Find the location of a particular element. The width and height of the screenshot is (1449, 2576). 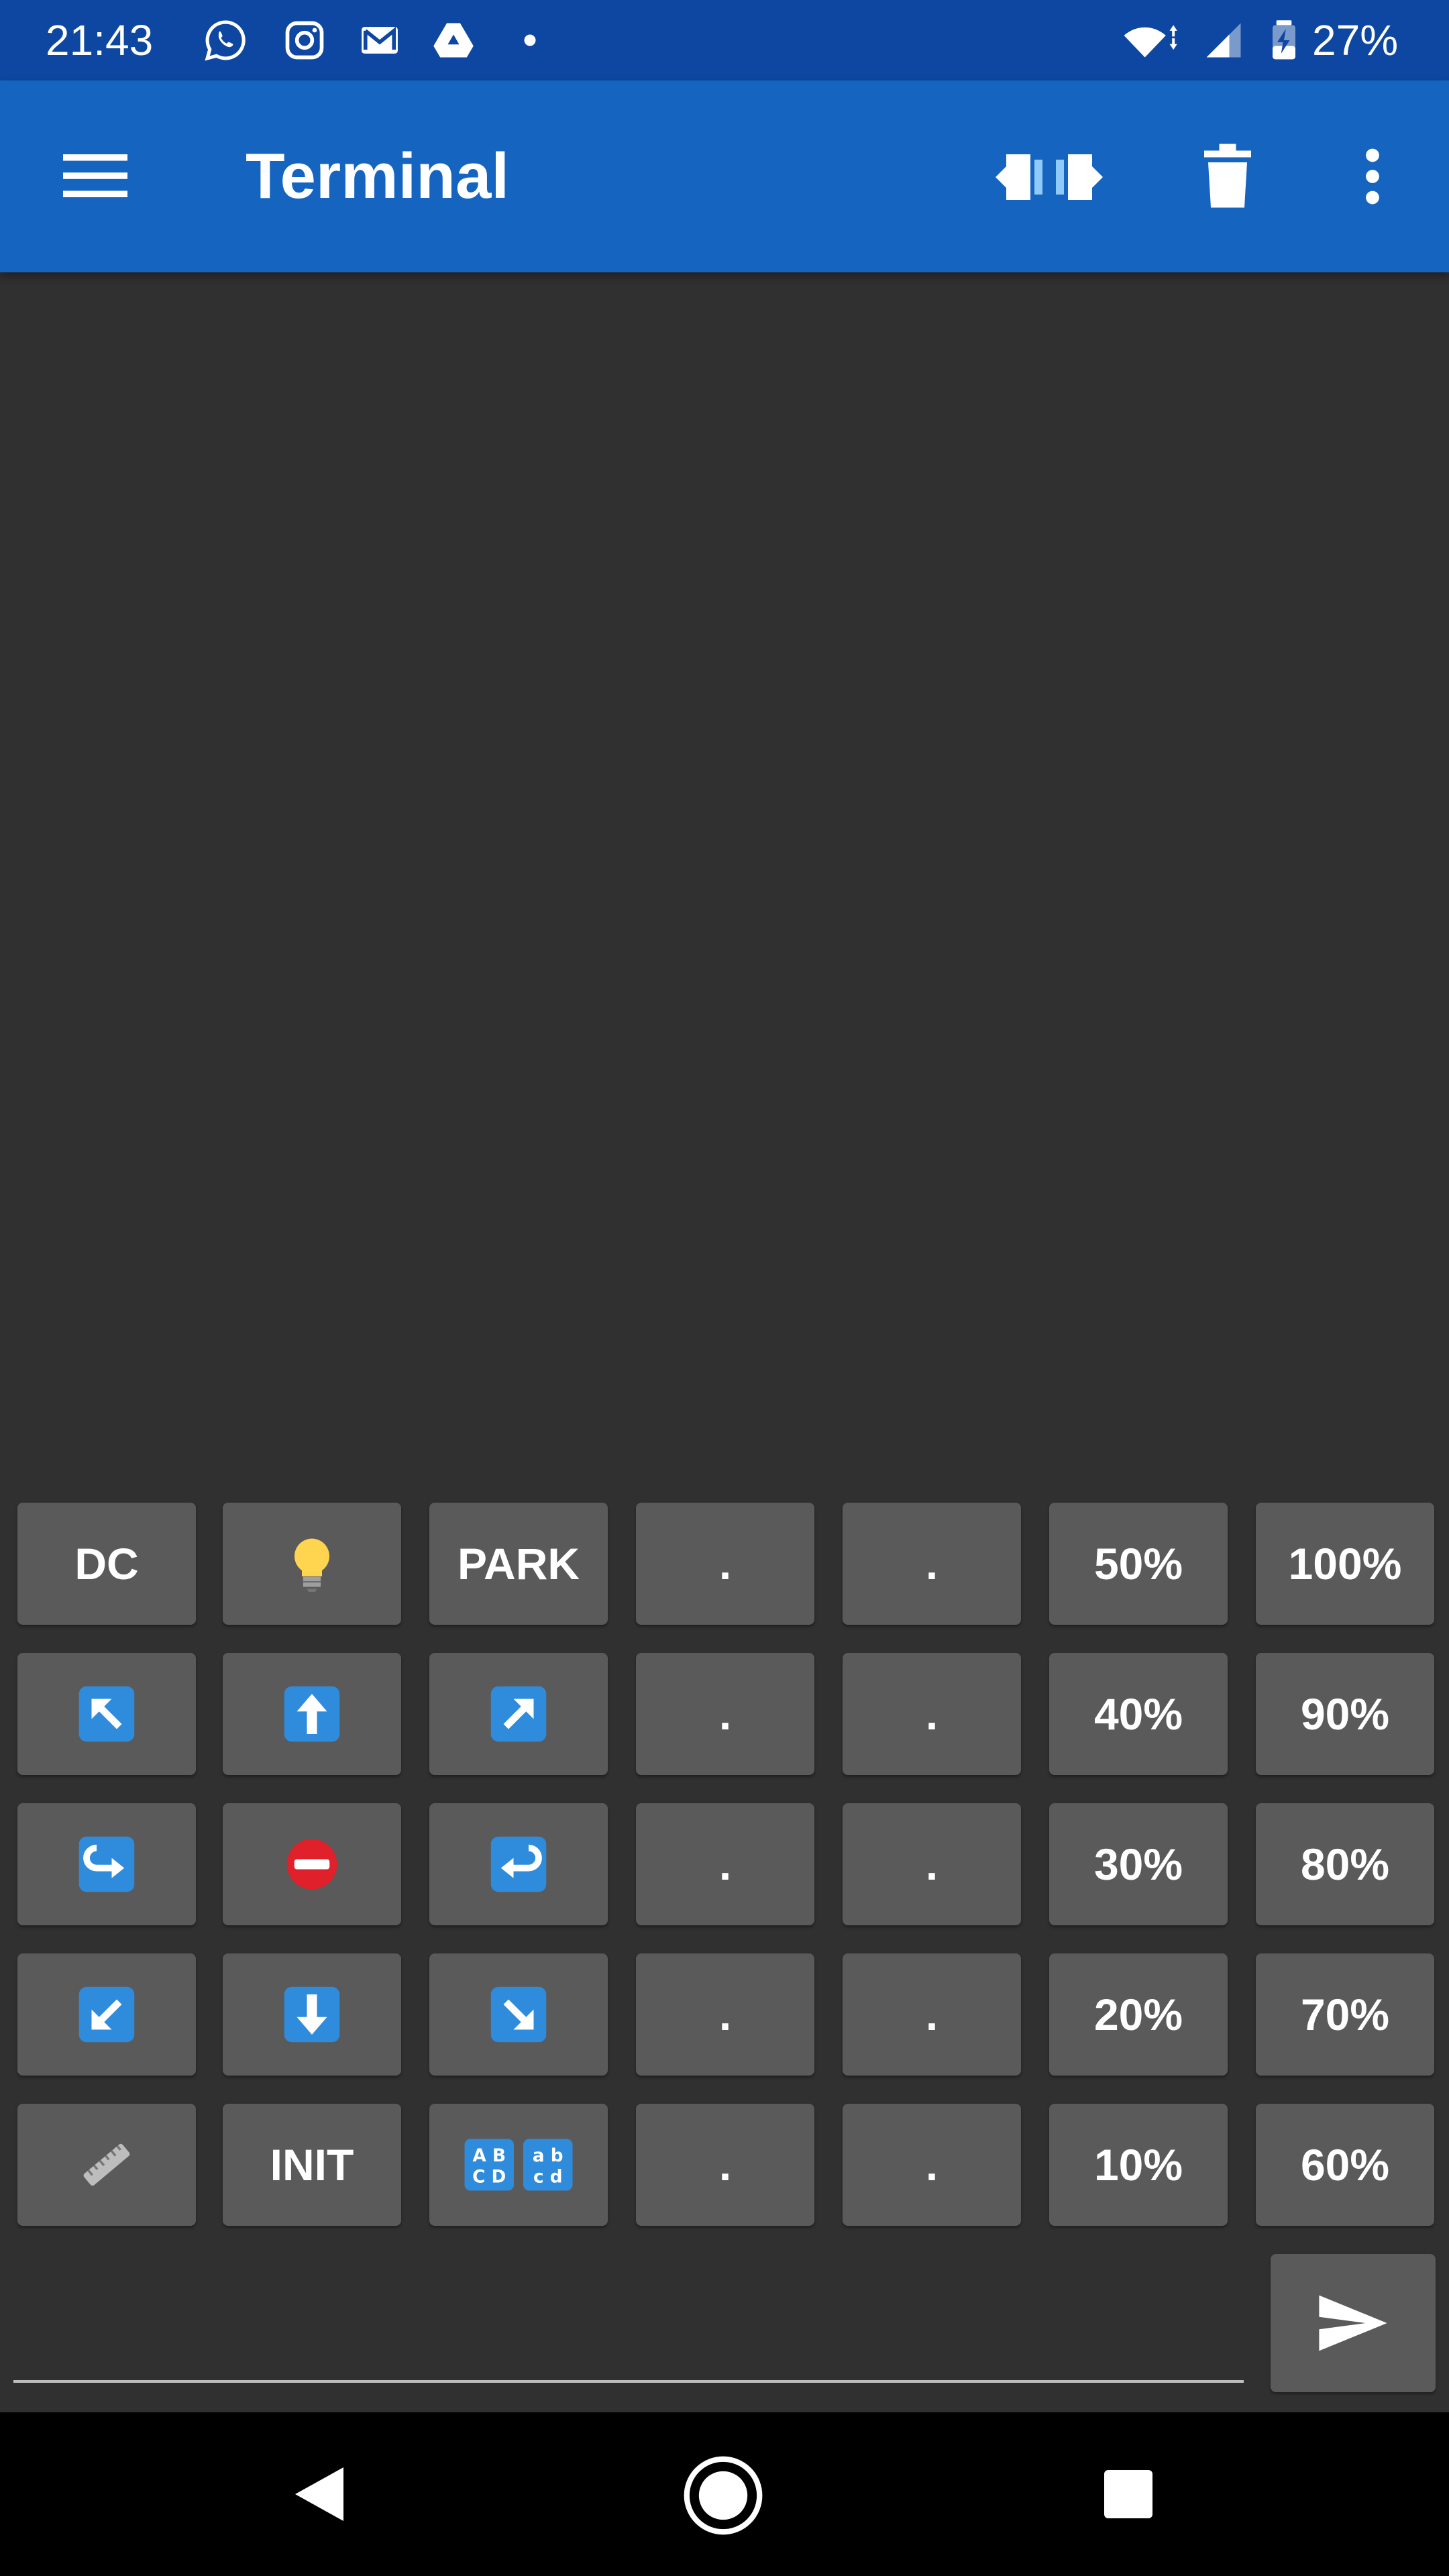

arrow-curve-left-icon is located at coordinates (518, 1864).